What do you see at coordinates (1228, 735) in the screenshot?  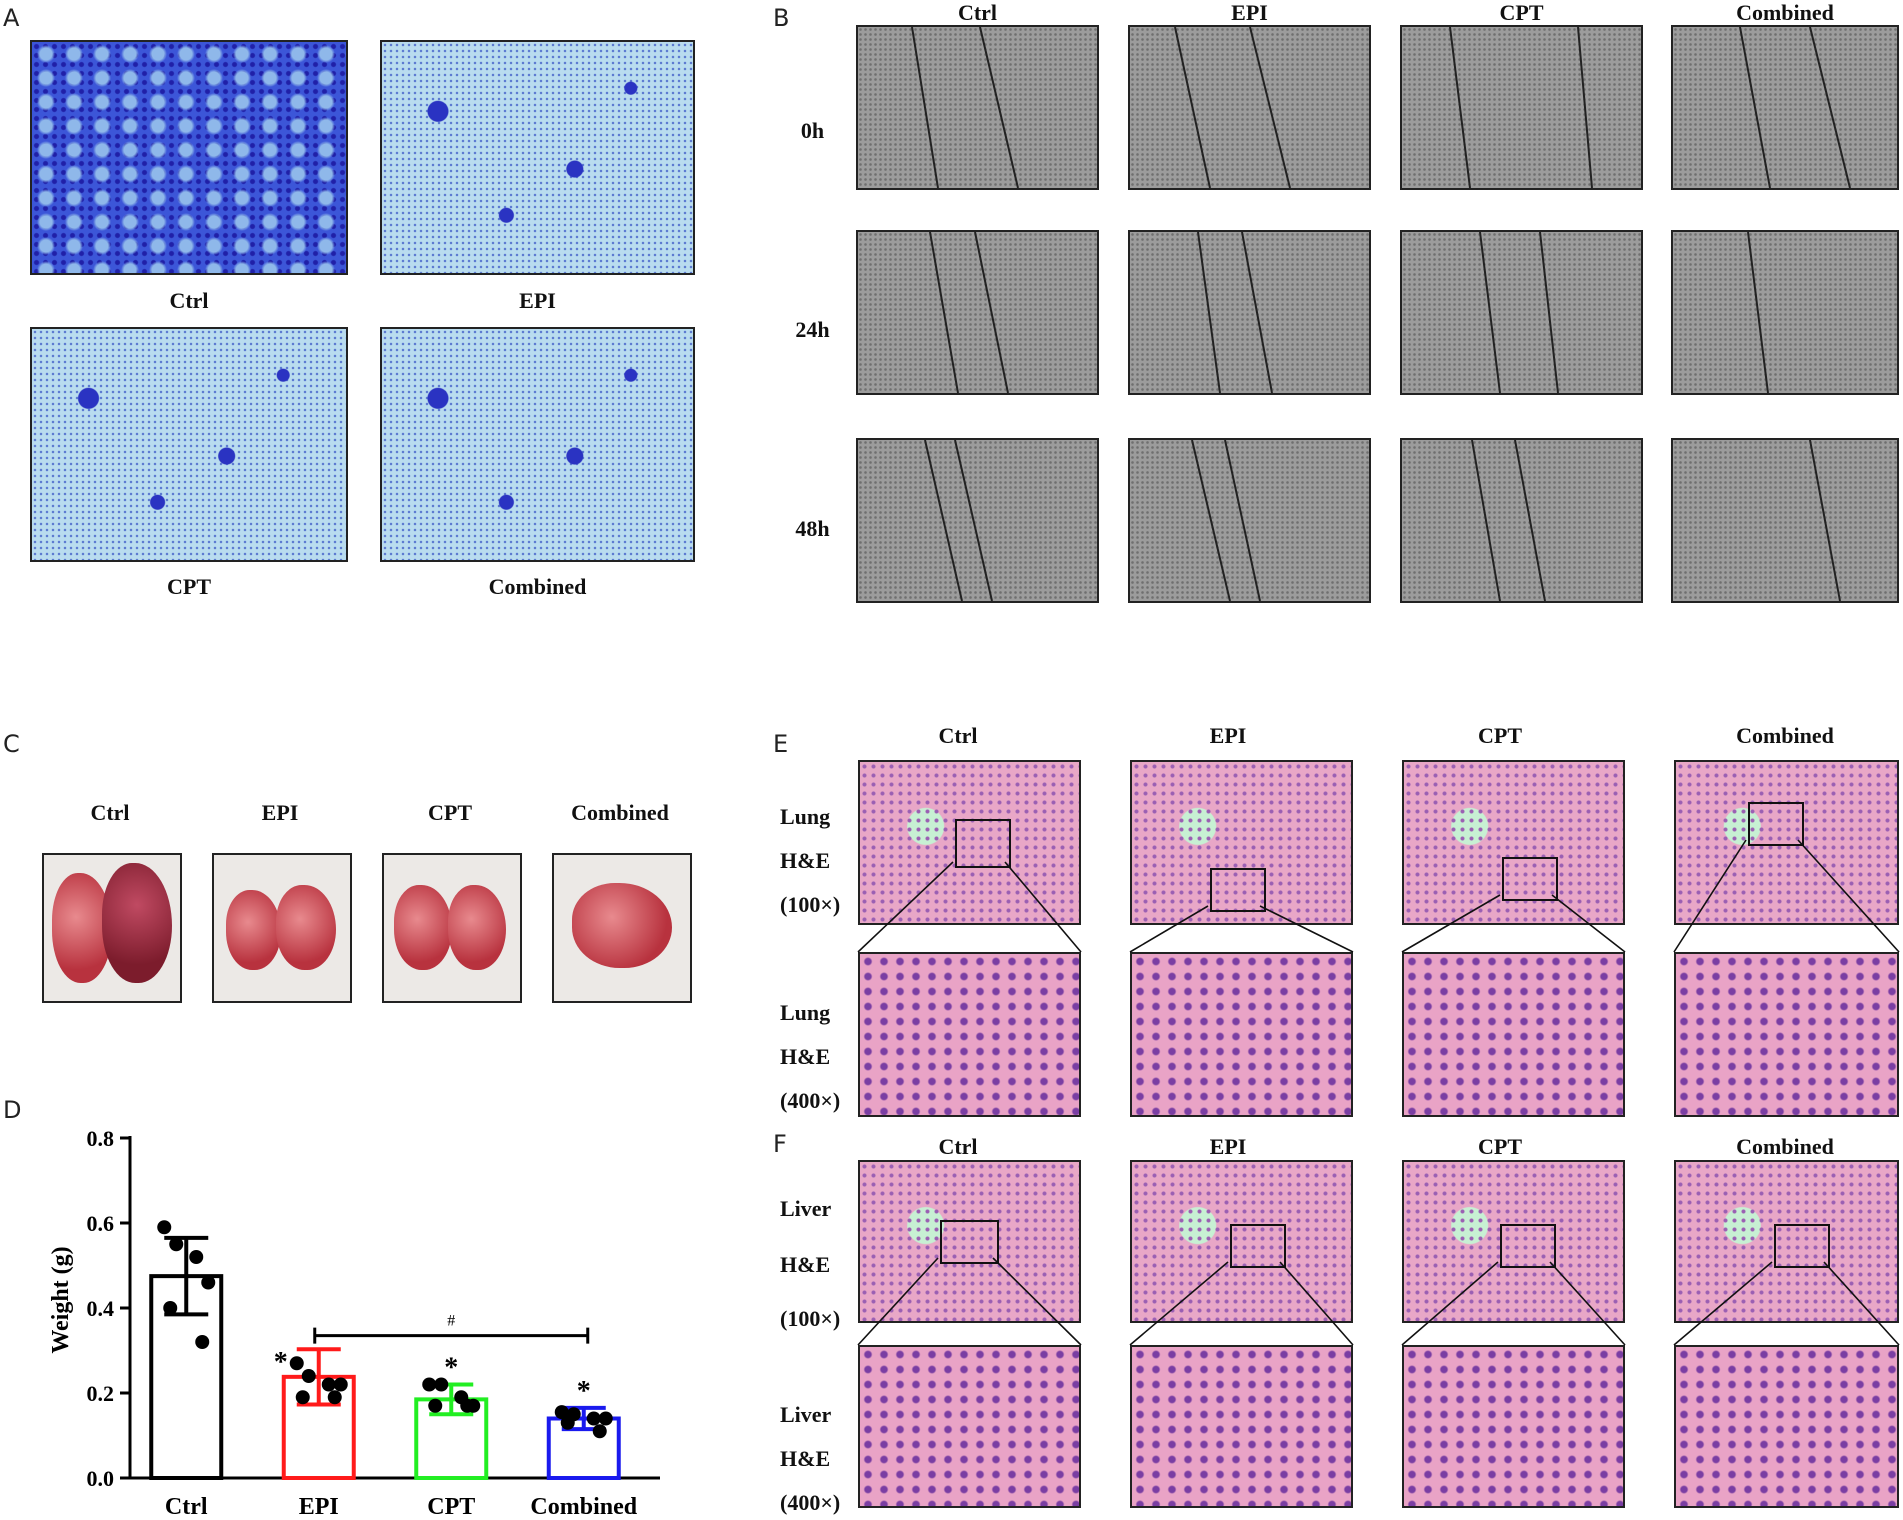 I see `lung-he-col-epi: EPI` at bounding box center [1228, 735].